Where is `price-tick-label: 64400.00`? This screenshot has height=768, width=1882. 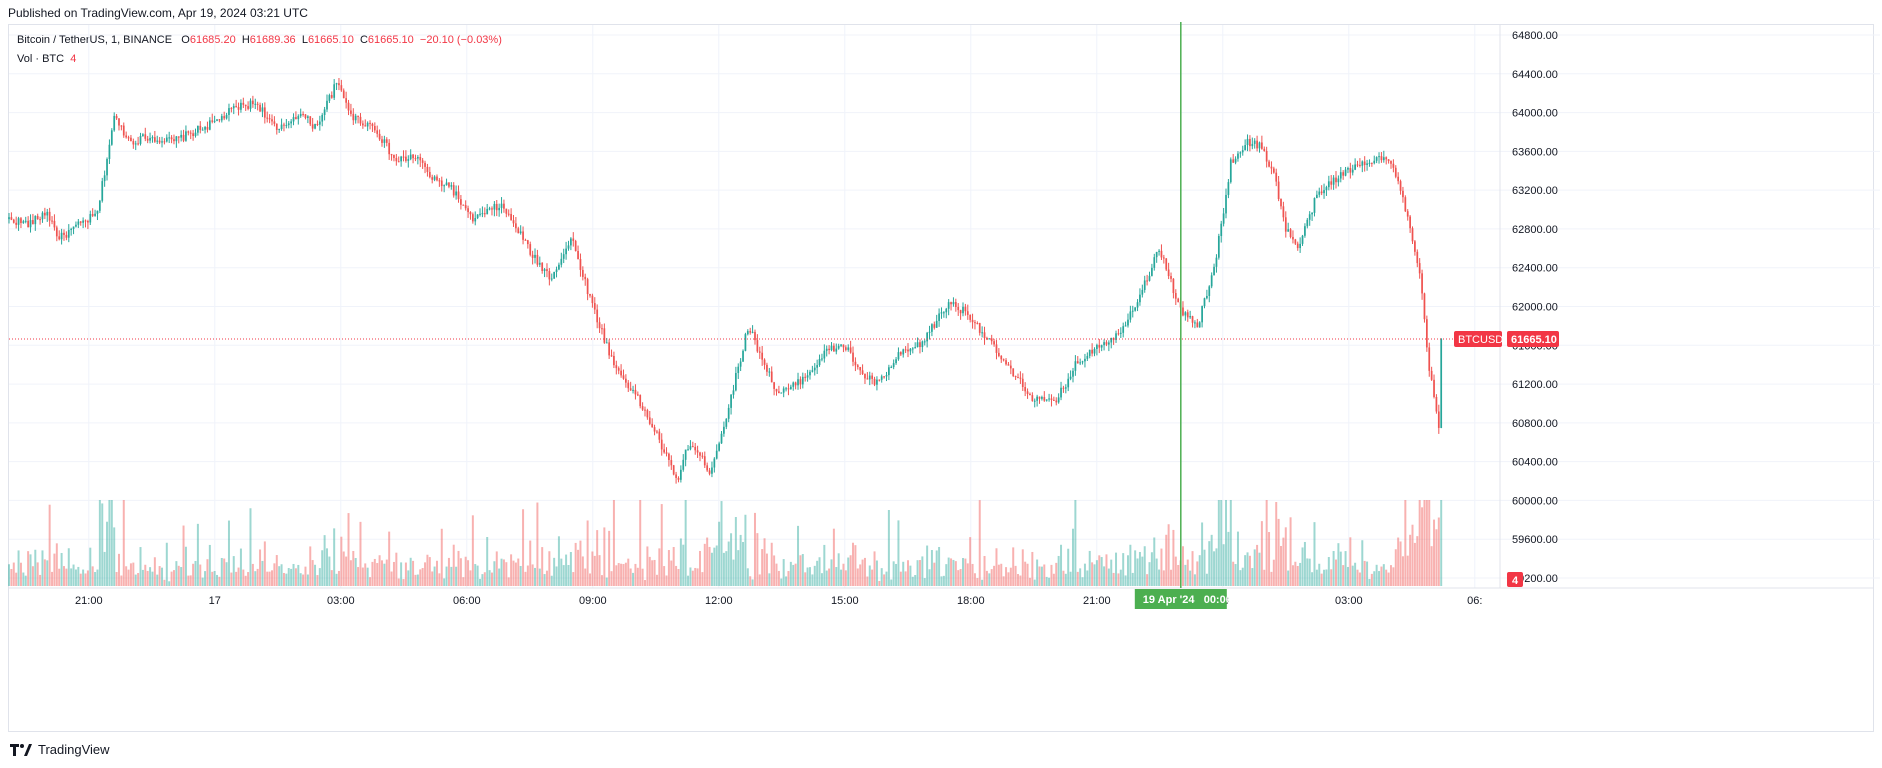
price-tick-label: 64400.00 is located at coordinates (1535, 75).